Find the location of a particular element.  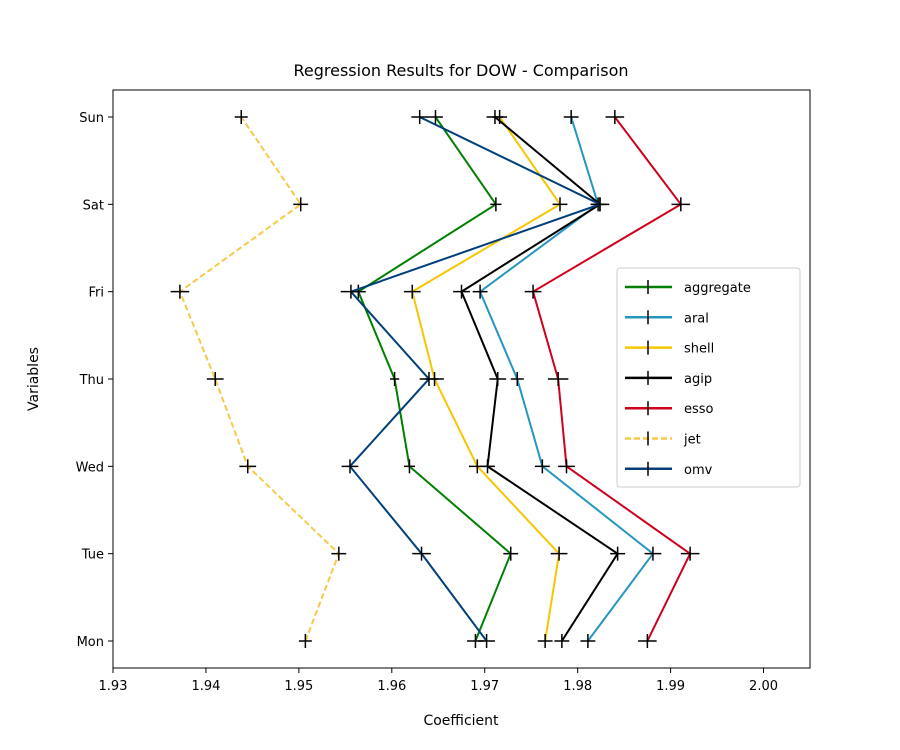

legend-label: omv is located at coordinates (698, 470).